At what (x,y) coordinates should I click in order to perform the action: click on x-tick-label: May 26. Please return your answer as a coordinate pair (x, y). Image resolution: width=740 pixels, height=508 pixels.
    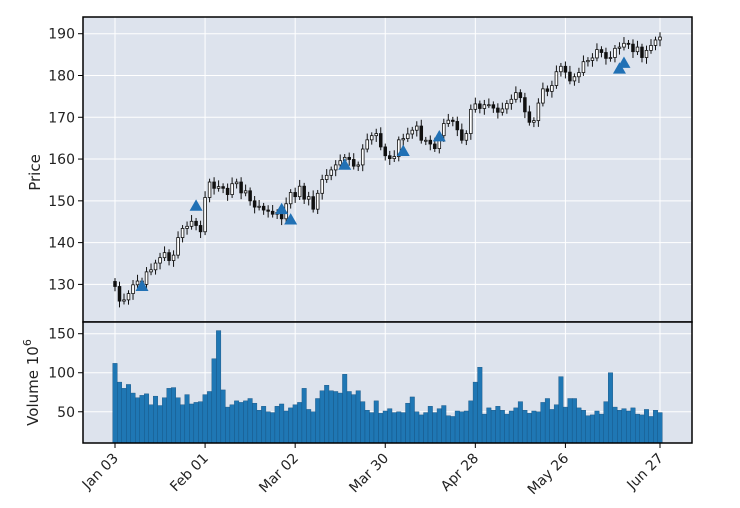
    Looking at the image, I should click on (549, 474).